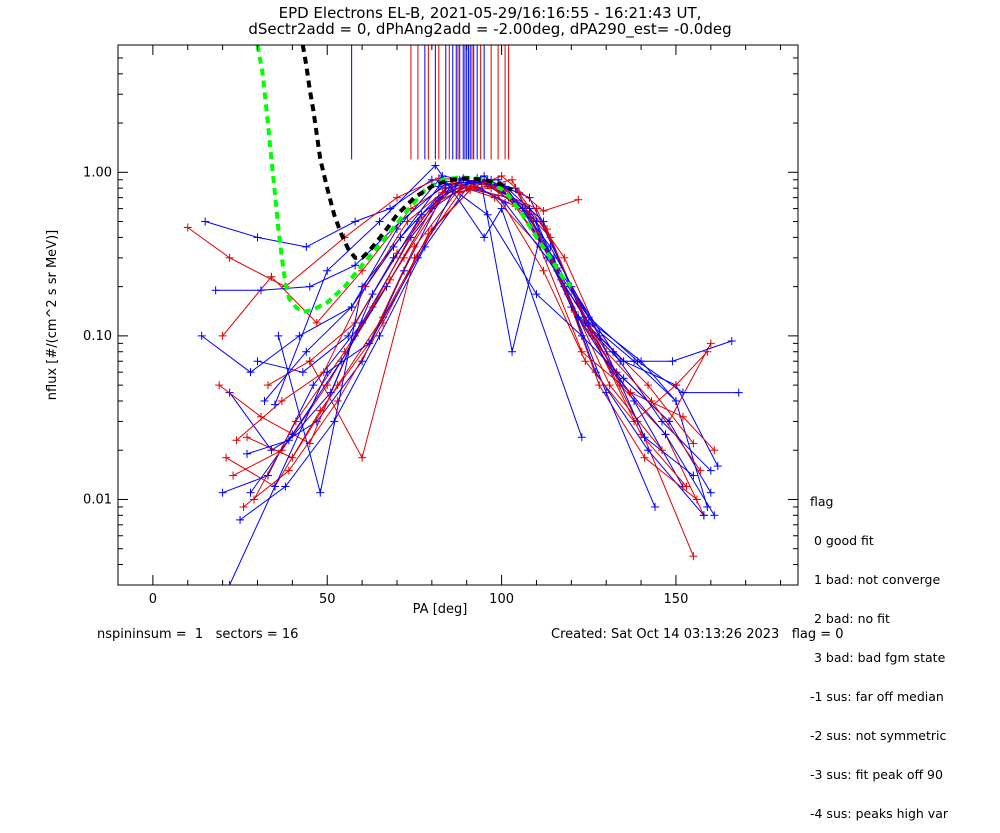  Describe the element at coordinates (878, 735) in the screenshot. I see `legend-item: -2 sus: not symmetric` at that location.